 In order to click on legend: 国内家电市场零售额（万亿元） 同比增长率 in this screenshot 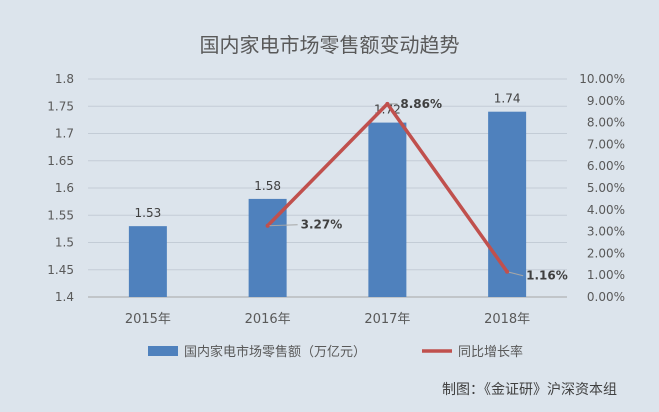, I will do `click(335, 352)`.